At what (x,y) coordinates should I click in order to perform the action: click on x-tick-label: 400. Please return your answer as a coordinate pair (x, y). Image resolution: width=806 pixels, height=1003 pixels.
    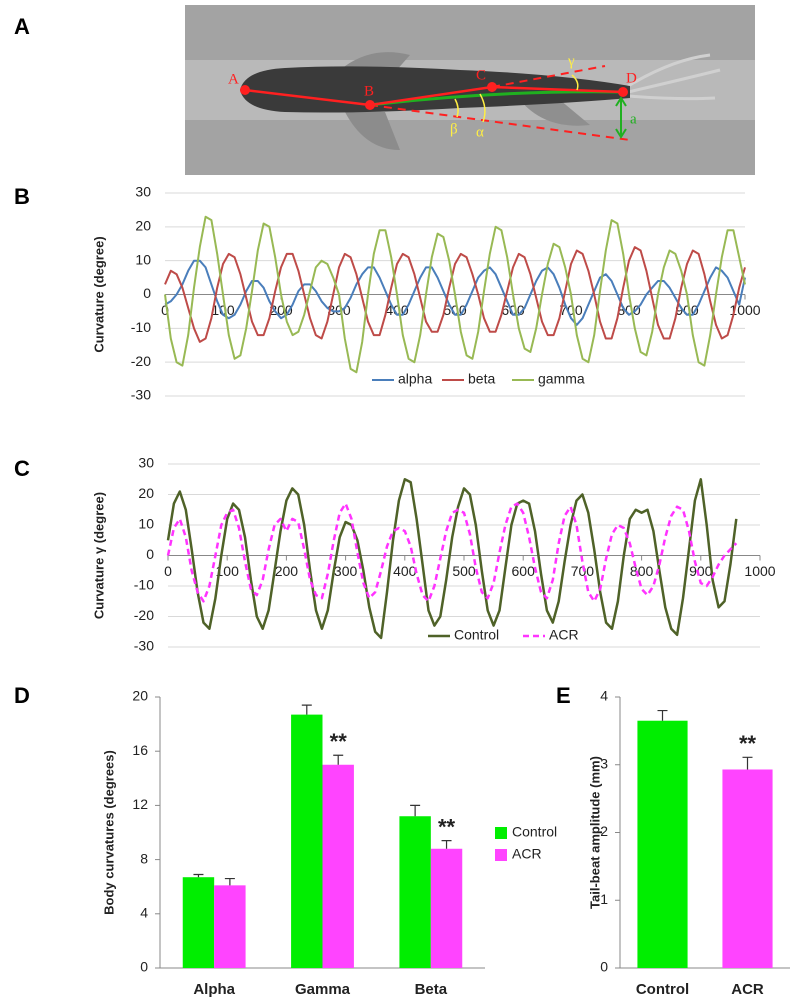
    Looking at the image, I should click on (405, 571).